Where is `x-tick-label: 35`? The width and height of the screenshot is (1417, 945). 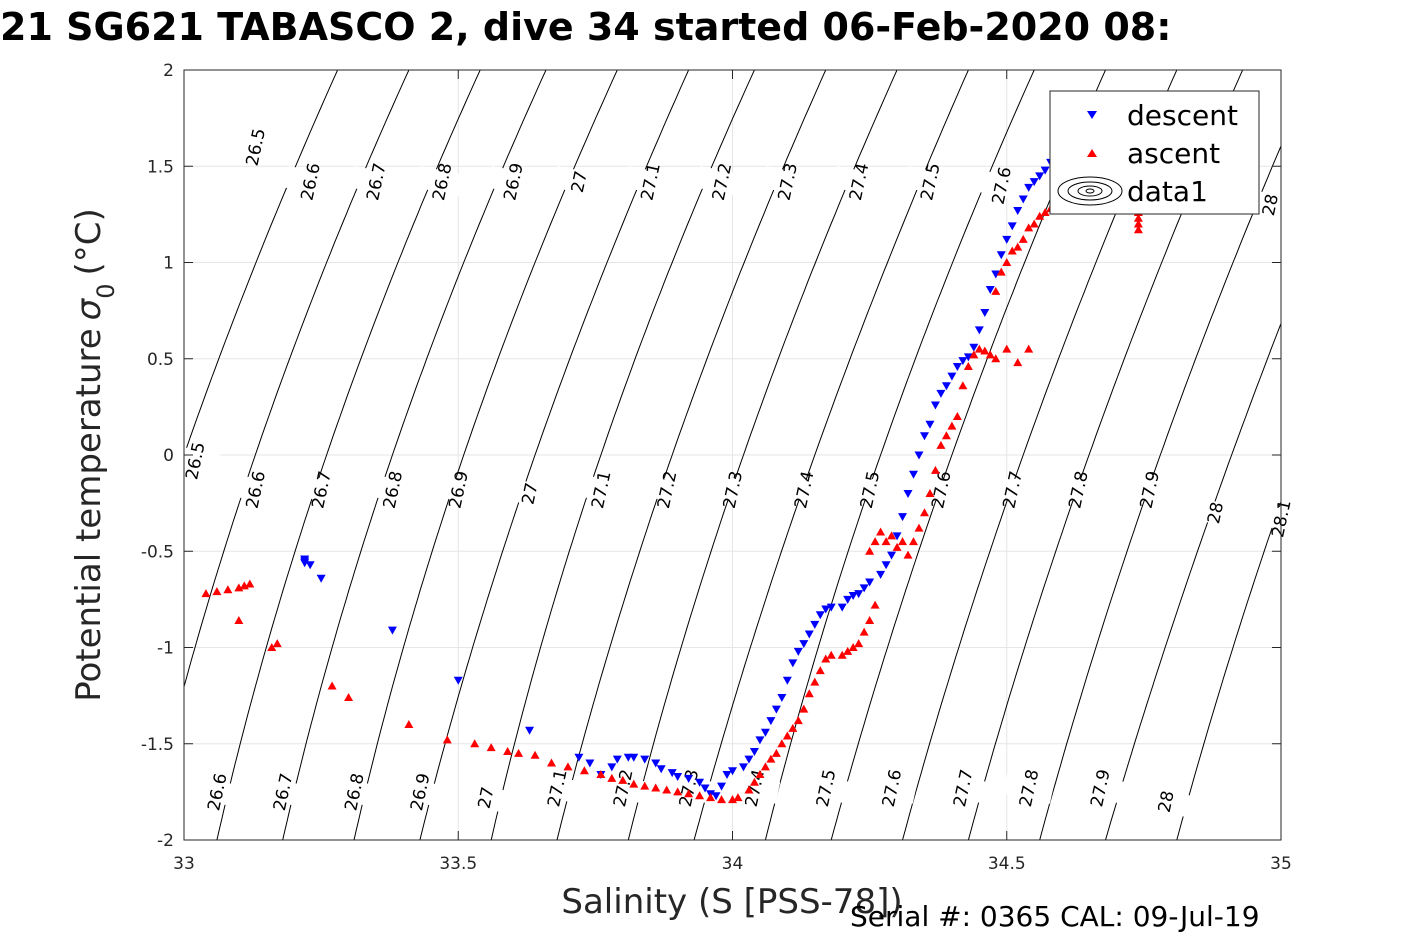
x-tick-label: 35 is located at coordinates (1281, 864).